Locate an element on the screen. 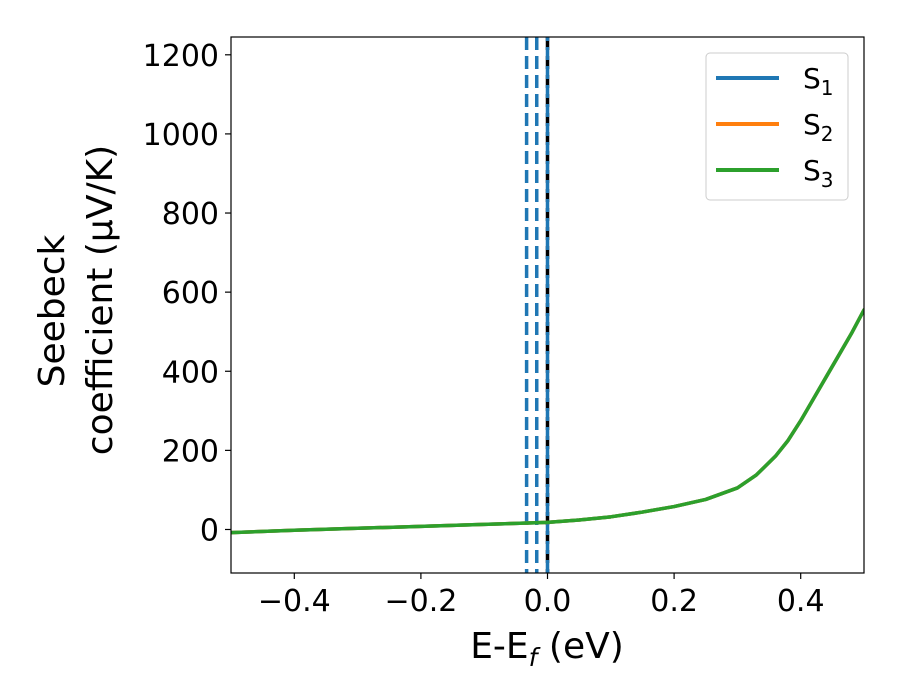 The image size is (900, 700). y-axis-ticks: 0 200 400 600 800 1000 1200 is located at coordinates (187, 293).